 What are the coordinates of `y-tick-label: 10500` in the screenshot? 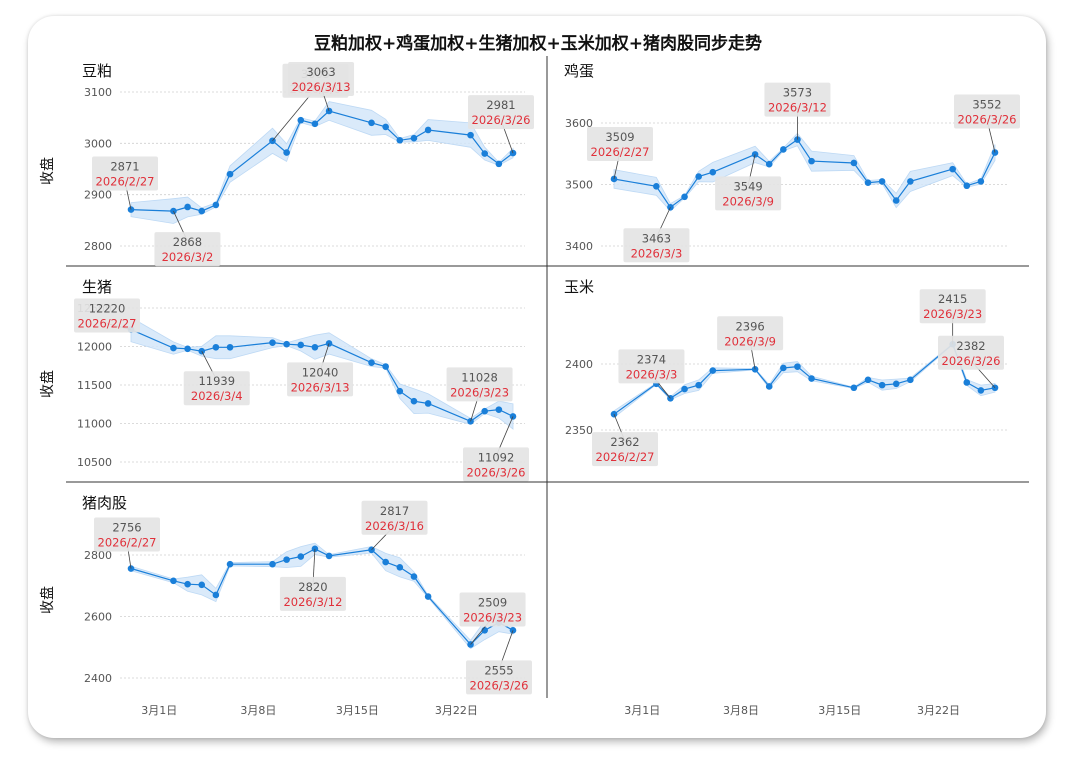 It's located at (94, 462).